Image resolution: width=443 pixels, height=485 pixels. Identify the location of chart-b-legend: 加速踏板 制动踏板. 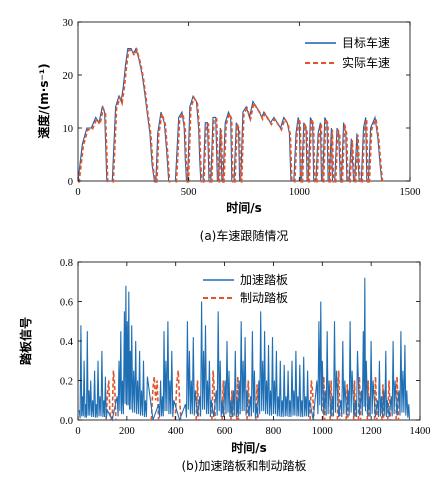
(245, 289).